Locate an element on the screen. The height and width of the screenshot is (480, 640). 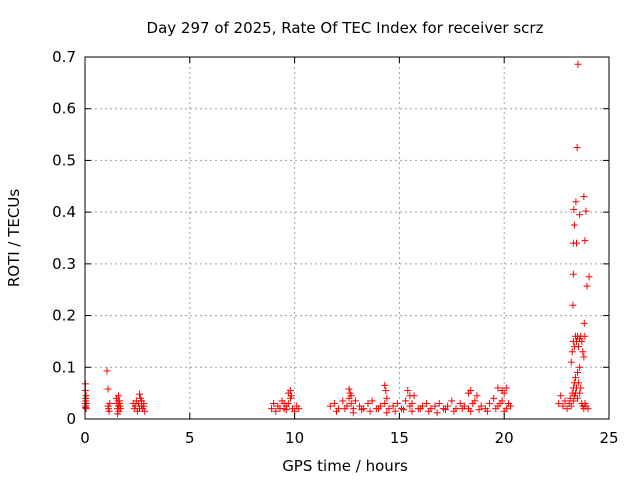
y-axis-title: ROTI / TECUs is located at coordinates (14, 238).